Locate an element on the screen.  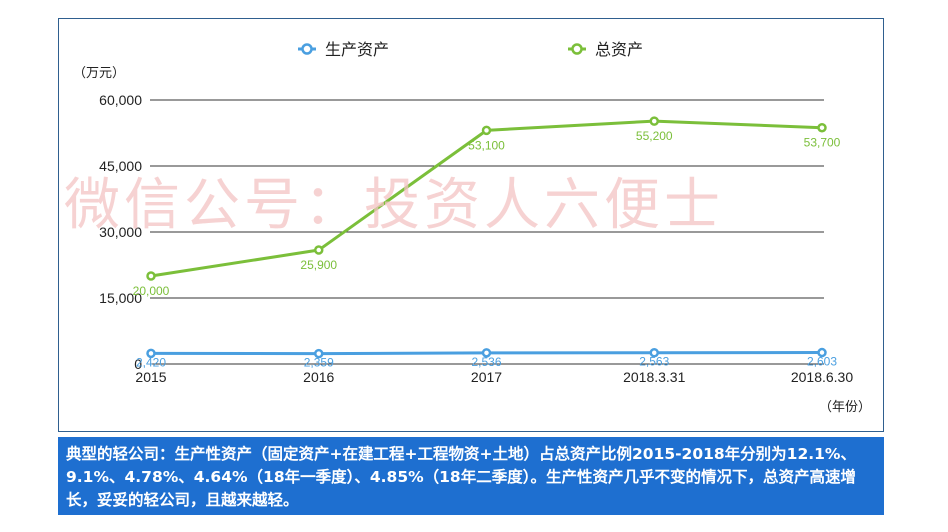
y-tick-label: 0 is located at coordinates (138, 364).